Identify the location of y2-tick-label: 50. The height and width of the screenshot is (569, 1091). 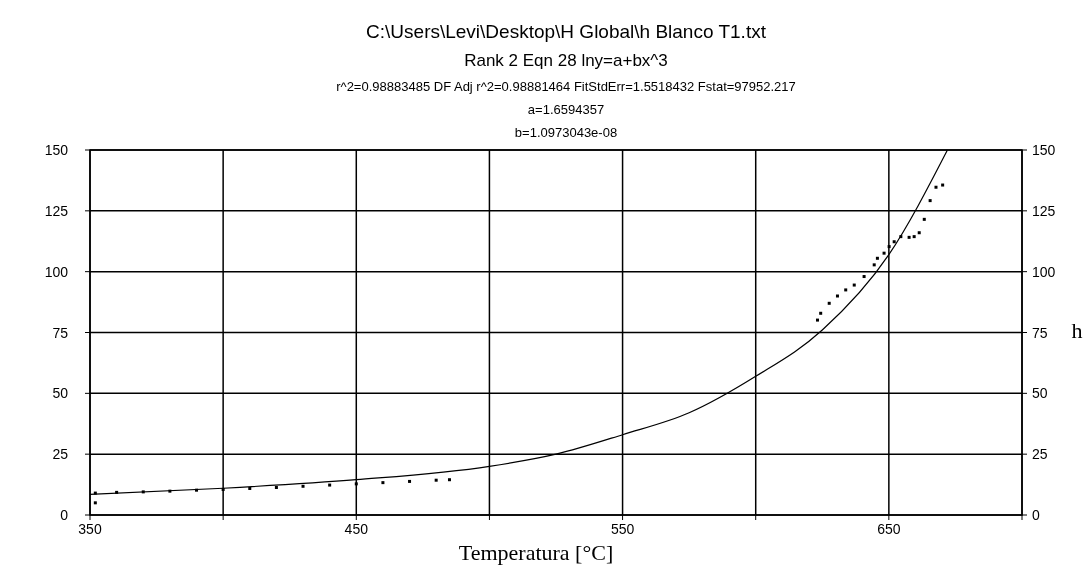
(1040, 393).